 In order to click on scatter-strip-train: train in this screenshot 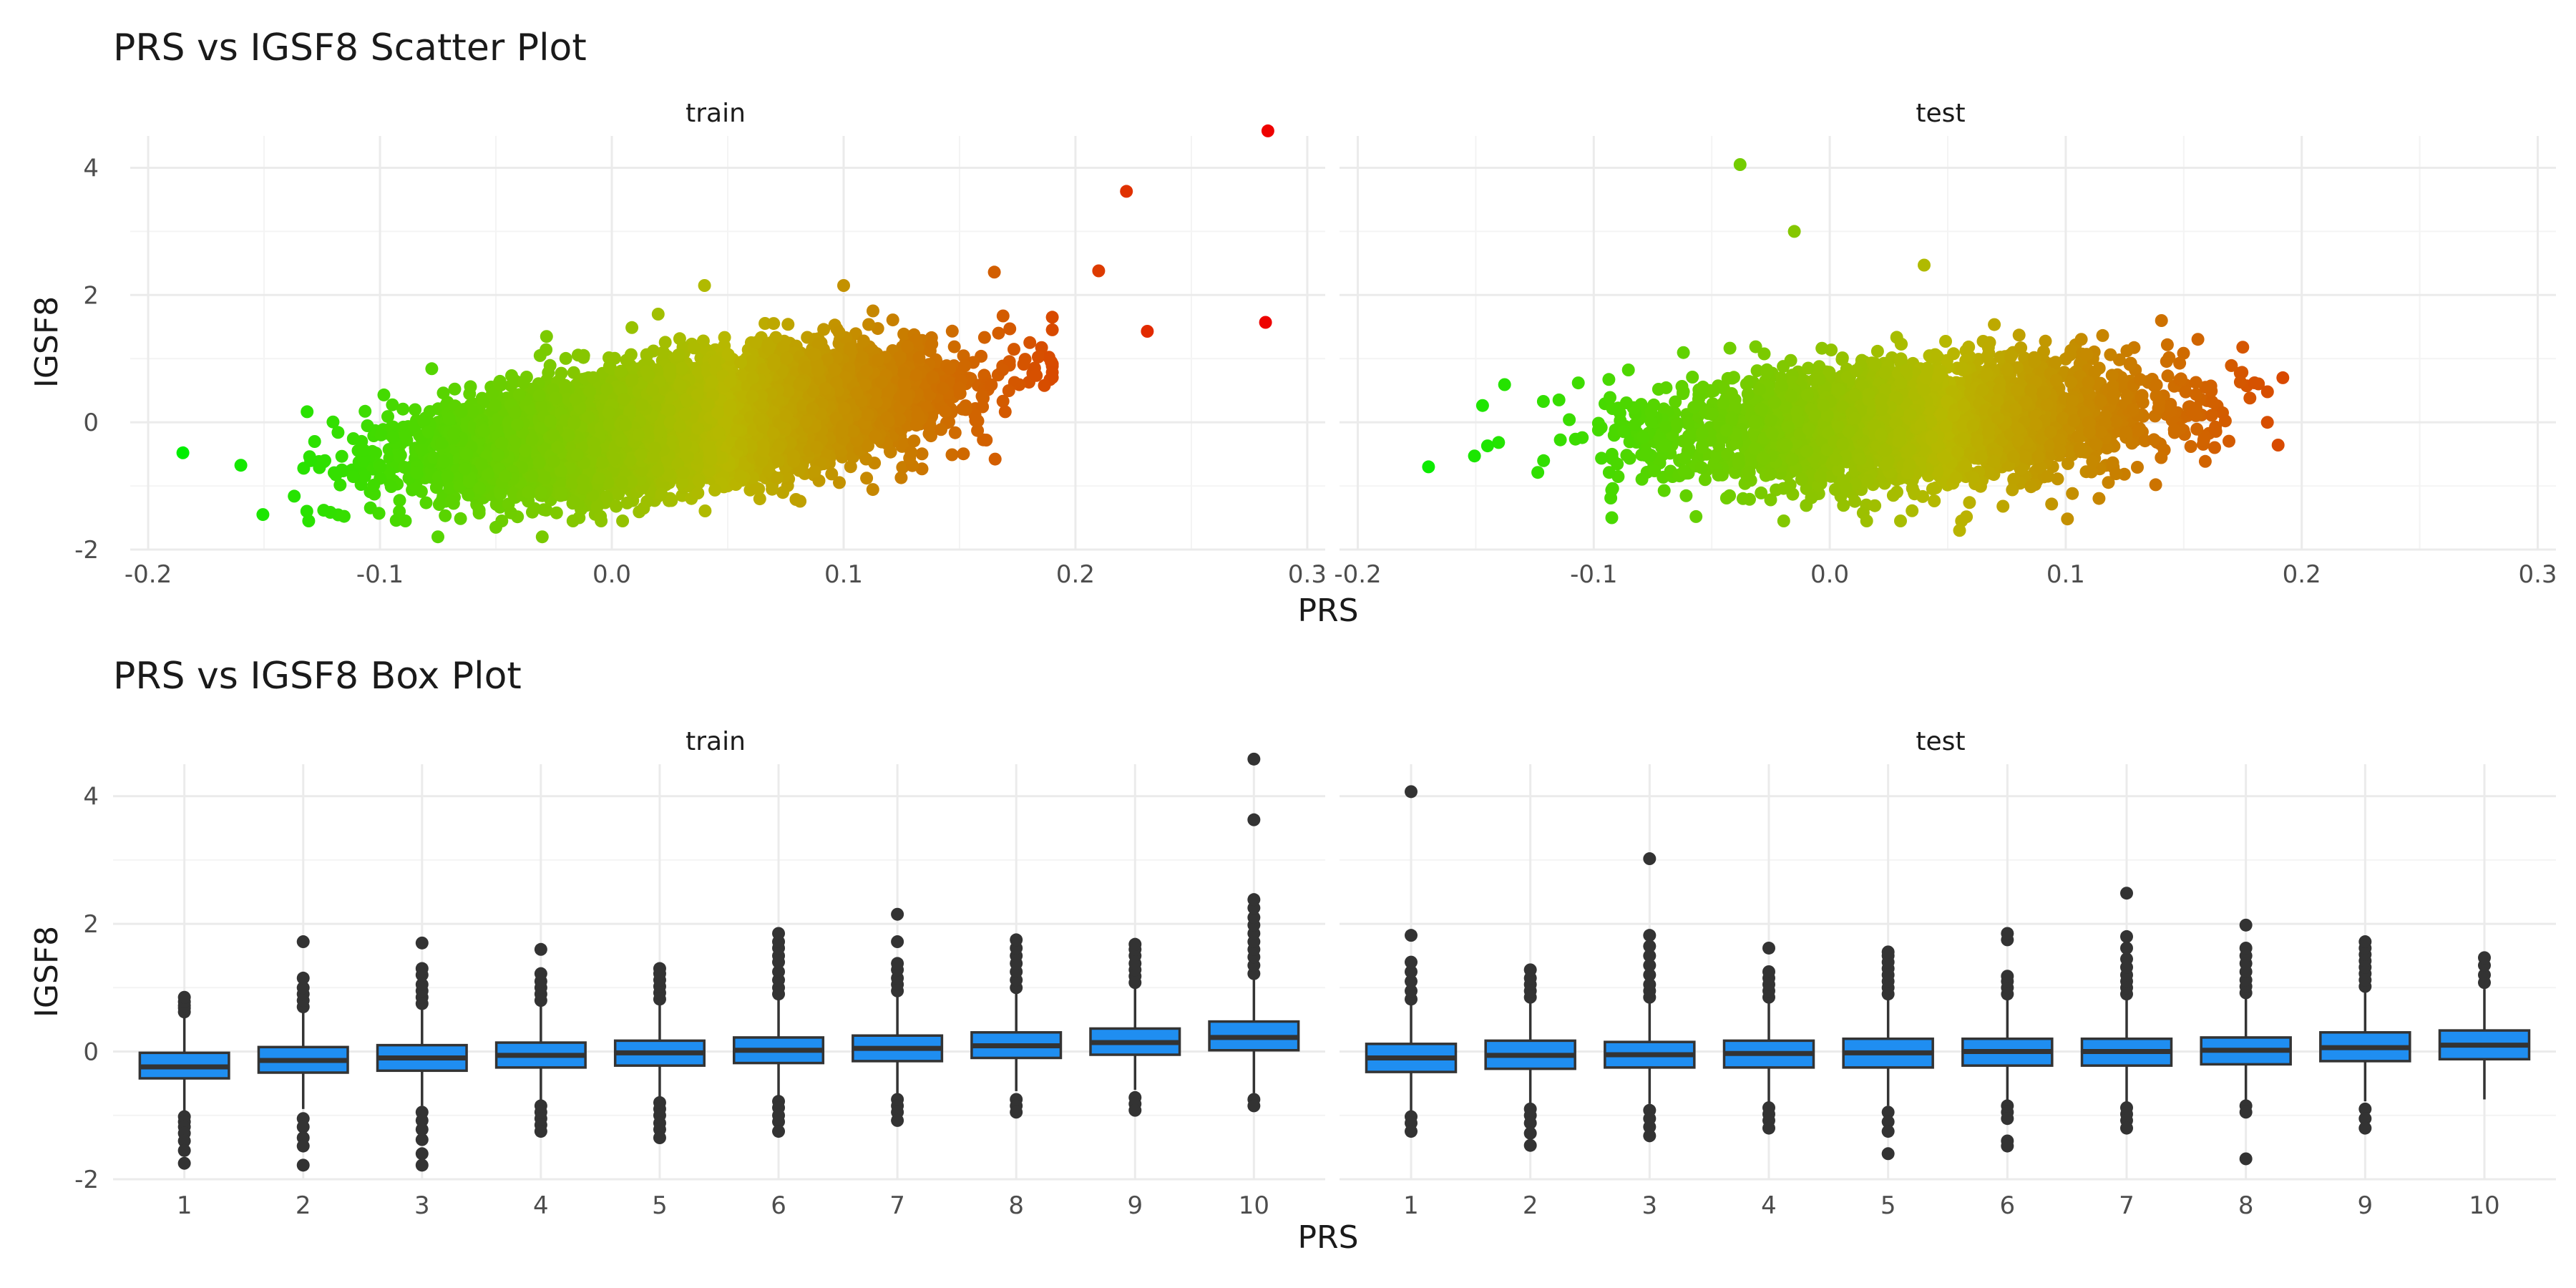, I will do `click(716, 113)`.